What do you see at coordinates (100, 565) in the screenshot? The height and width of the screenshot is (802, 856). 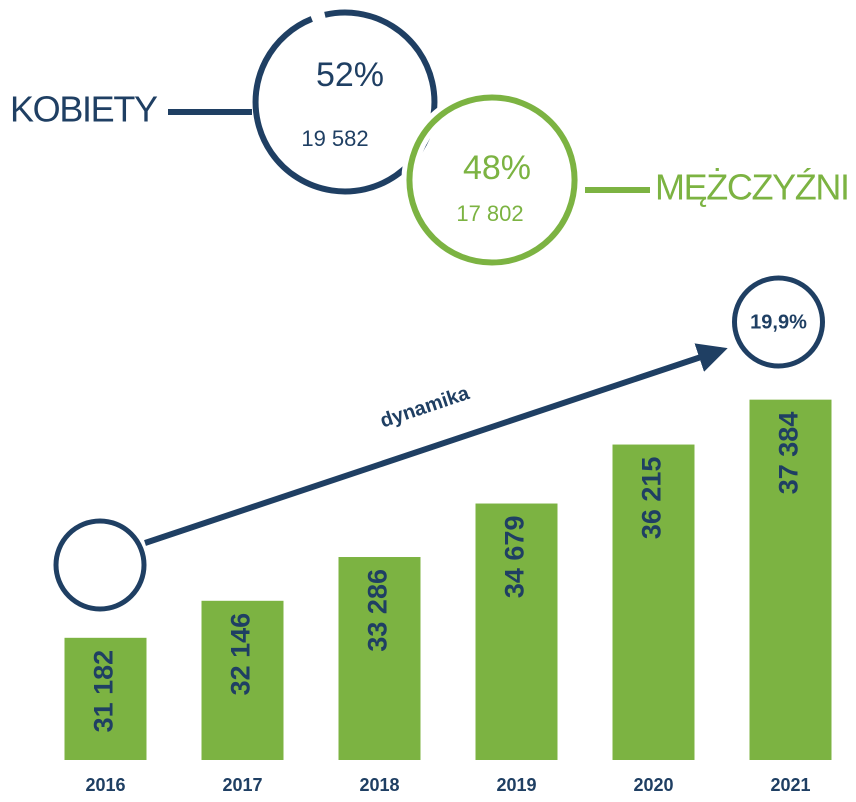 I see `start-circle` at bounding box center [100, 565].